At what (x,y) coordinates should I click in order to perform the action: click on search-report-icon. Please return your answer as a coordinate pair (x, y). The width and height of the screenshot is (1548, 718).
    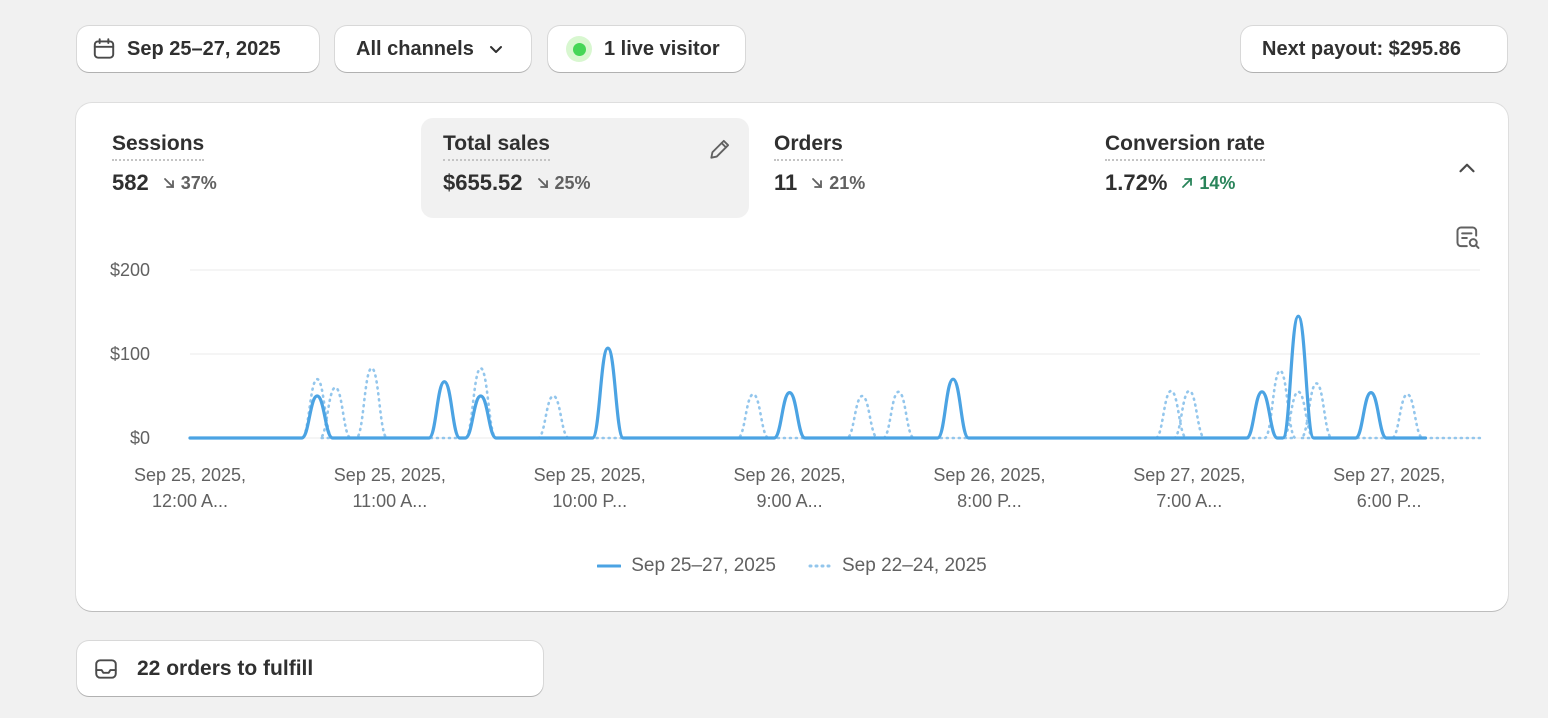
    Looking at the image, I should click on (1468, 238).